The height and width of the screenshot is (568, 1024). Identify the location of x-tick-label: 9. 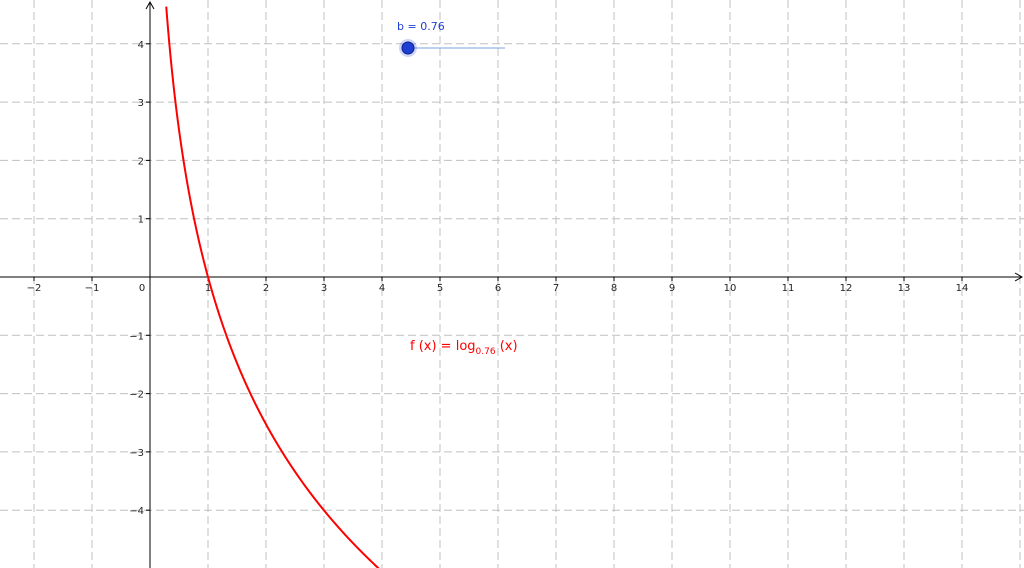
(672, 288).